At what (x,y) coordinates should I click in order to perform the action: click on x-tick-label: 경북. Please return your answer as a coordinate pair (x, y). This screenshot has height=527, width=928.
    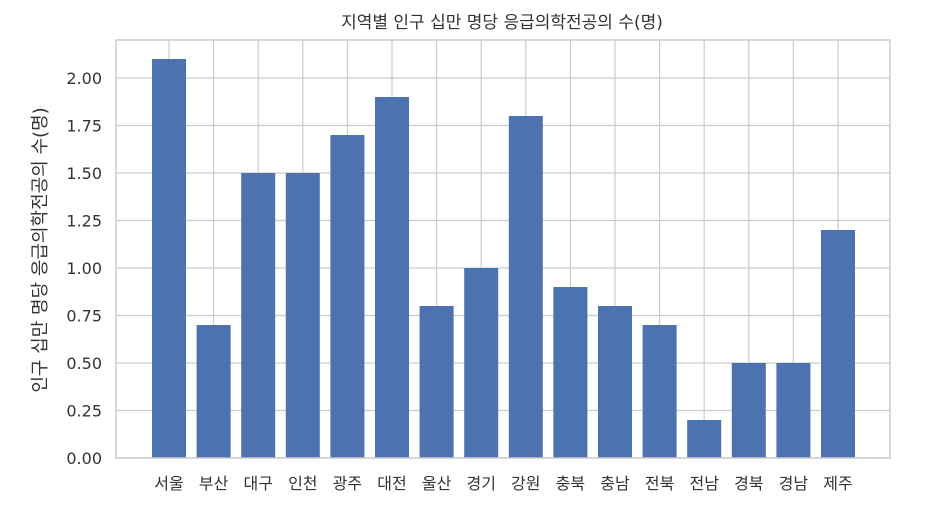
    Looking at the image, I should click on (748, 483).